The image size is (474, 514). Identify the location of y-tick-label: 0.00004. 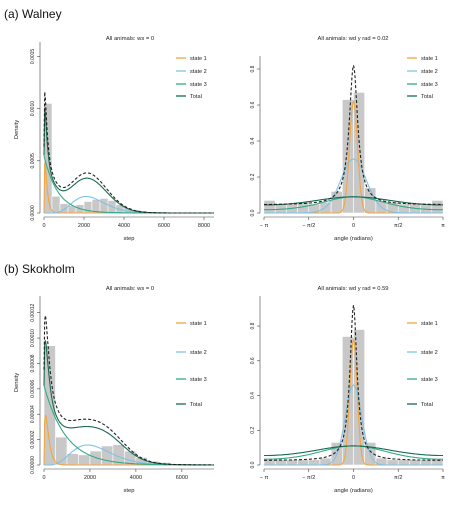
(33, 414).